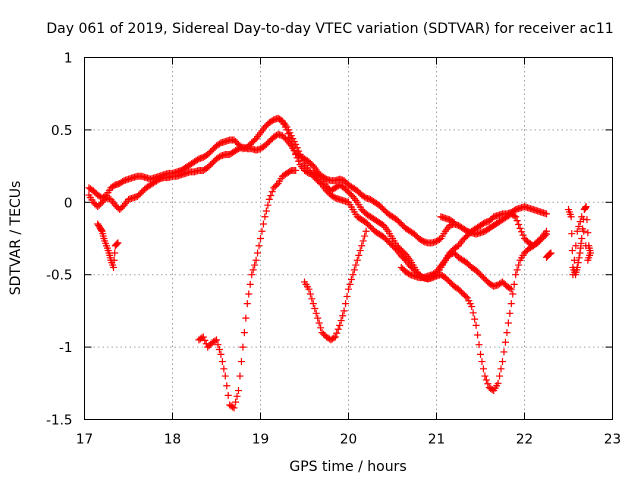 Image resolution: width=640 pixels, height=480 pixels. Describe the element at coordinates (412, 182) in the screenshot. I see `series-track-c` at that location.